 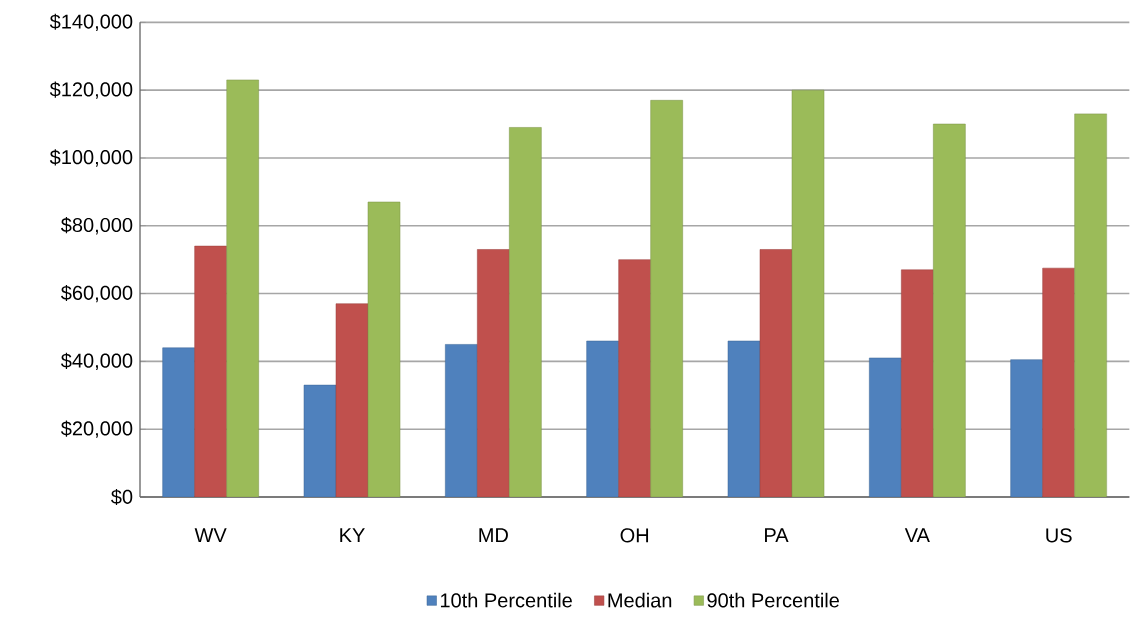 I want to click on y-tick-label: $20,000, so click(x=96, y=429).